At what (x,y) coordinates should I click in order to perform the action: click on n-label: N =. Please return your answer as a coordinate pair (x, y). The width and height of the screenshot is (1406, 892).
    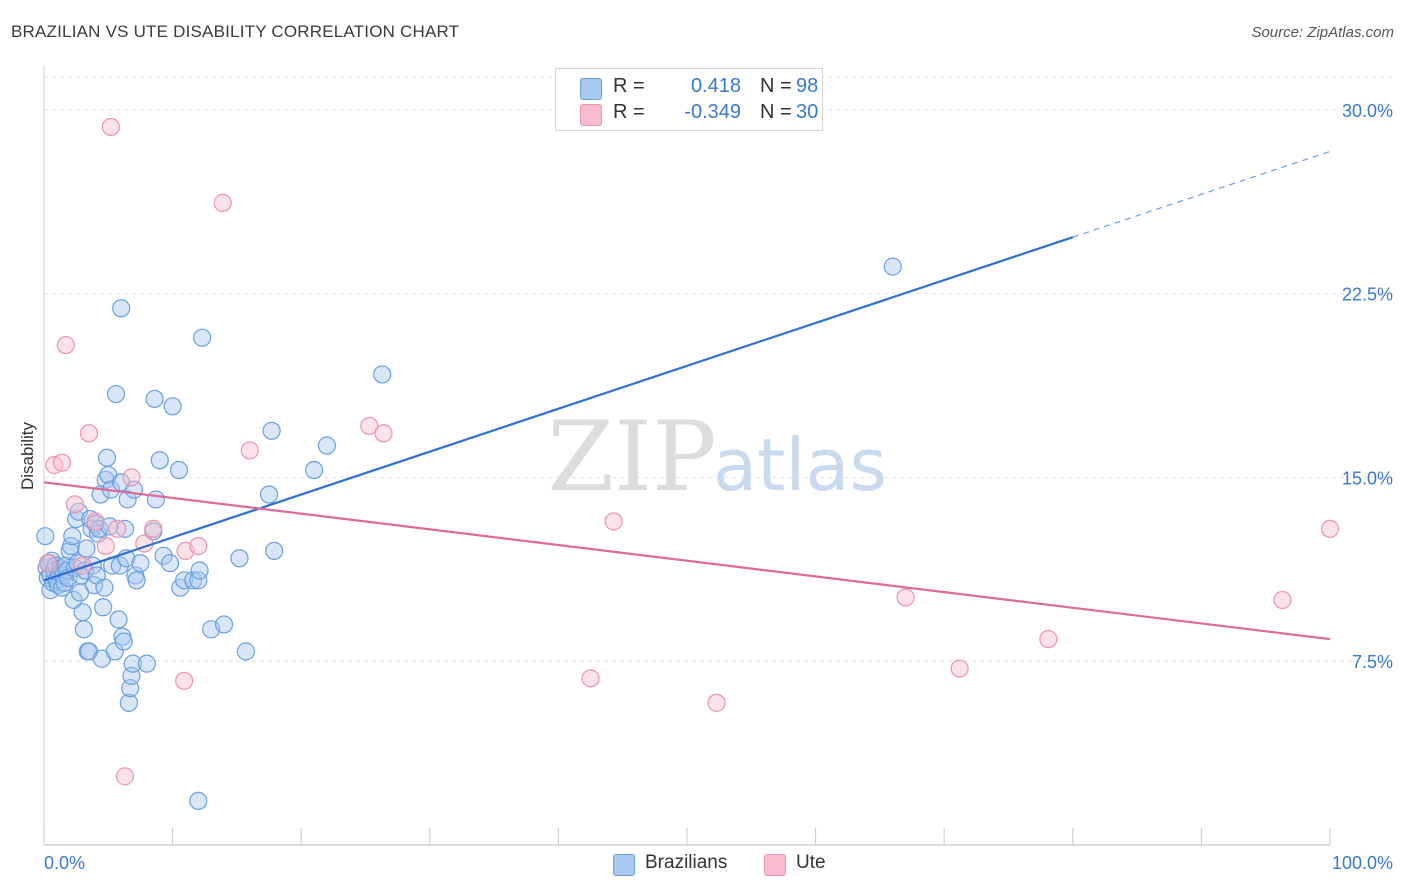
    Looking at the image, I should click on (776, 86).